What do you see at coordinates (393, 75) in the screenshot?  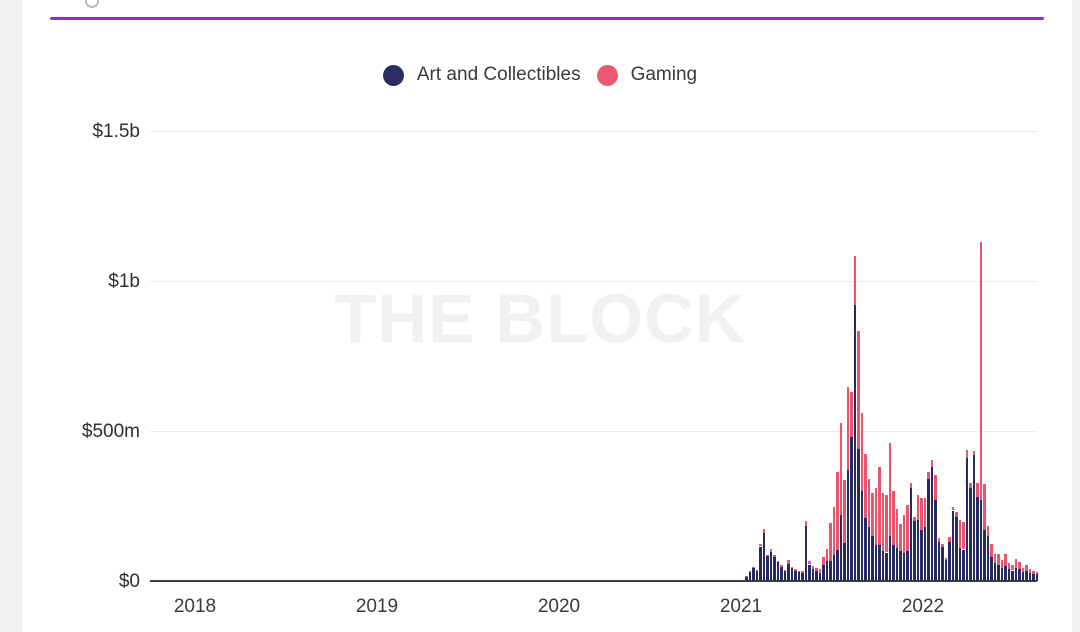 I see `legend-dot-art-icon` at bounding box center [393, 75].